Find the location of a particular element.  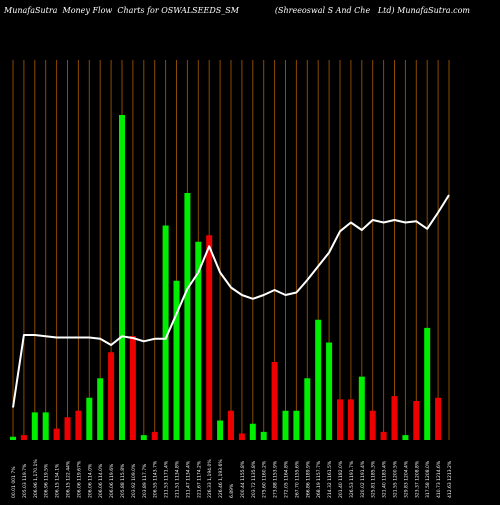

x-tick-label: 205.88 115.8% is located at coordinates (123, 480).